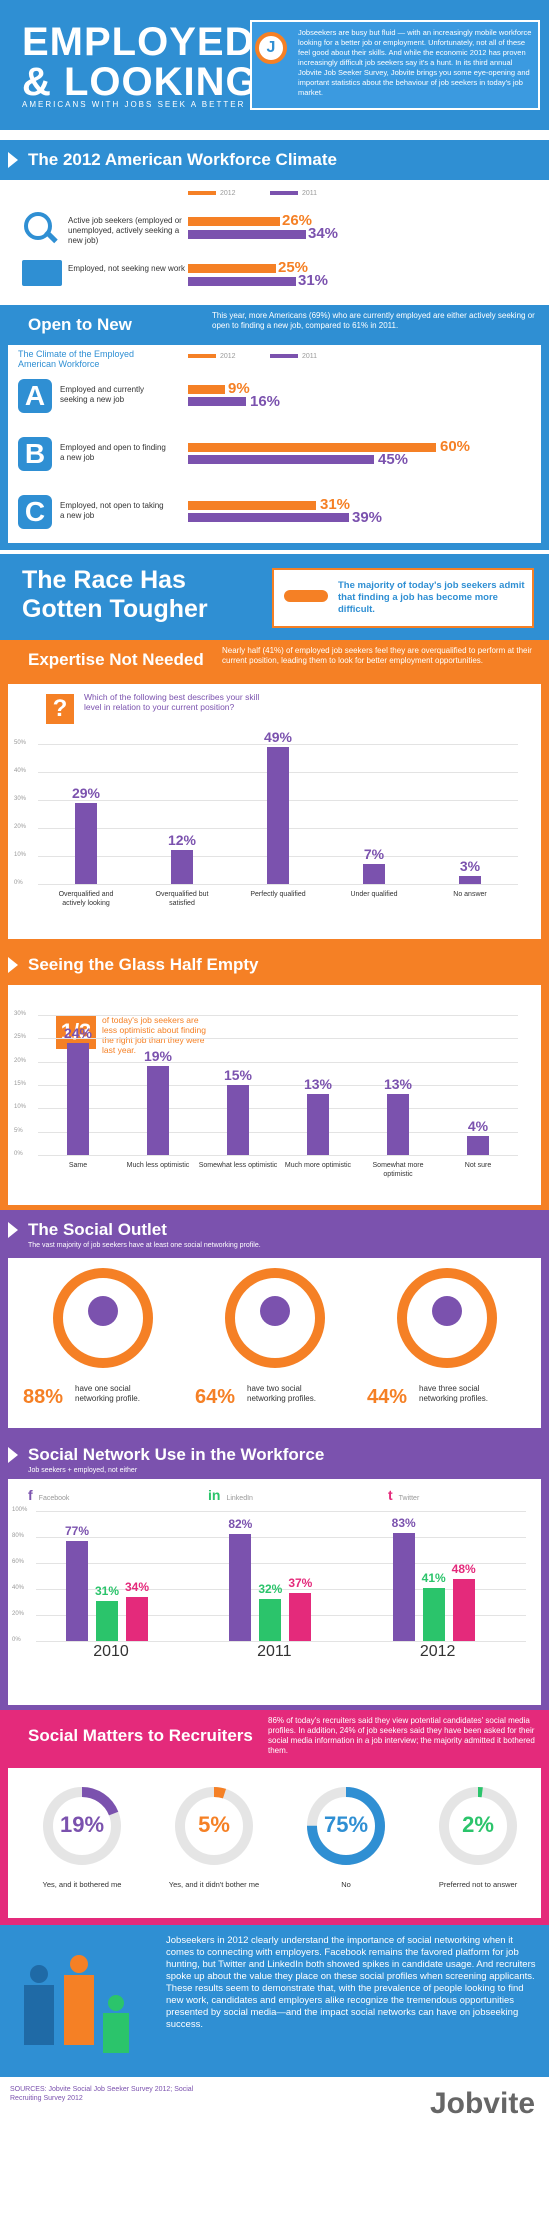  I want to click on y-tick-label: 0%, so click(18, 1154).